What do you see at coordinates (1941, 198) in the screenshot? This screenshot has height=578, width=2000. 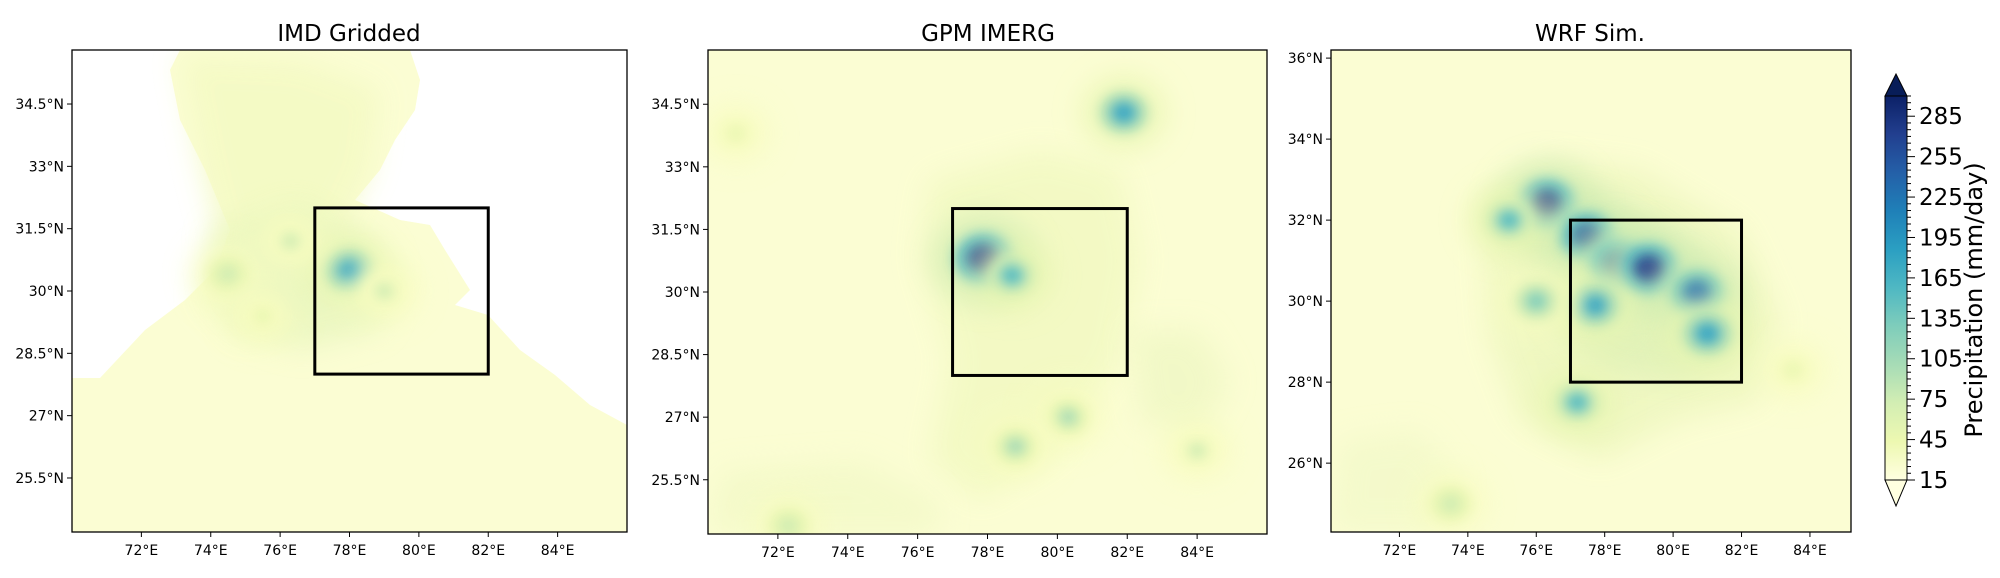 I see `colorbar-tick-label: 225` at bounding box center [1941, 198].